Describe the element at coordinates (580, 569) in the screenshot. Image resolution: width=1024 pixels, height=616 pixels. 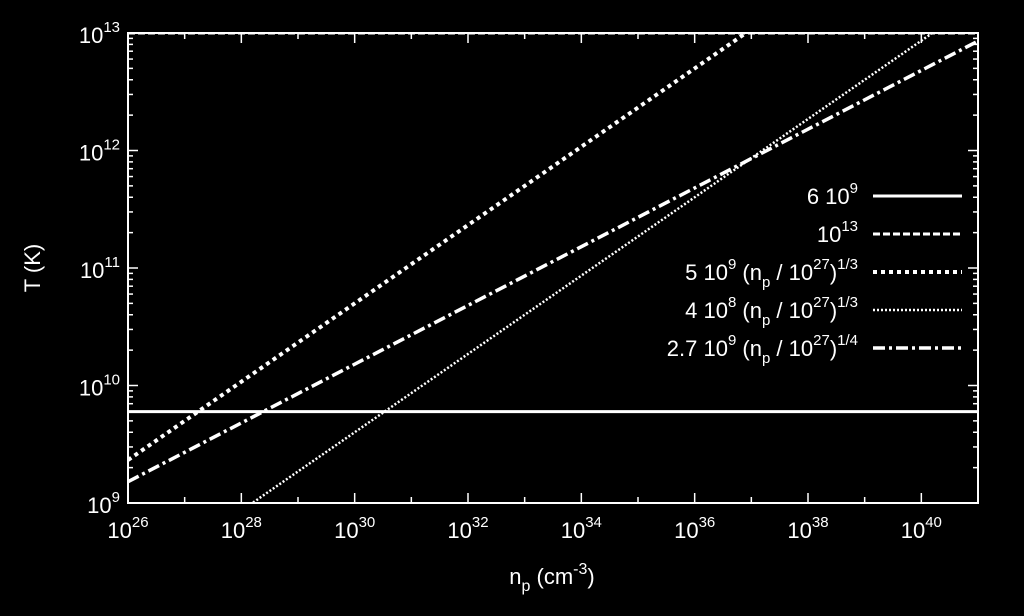
I see `x-axis-label-sup: -3` at that location.